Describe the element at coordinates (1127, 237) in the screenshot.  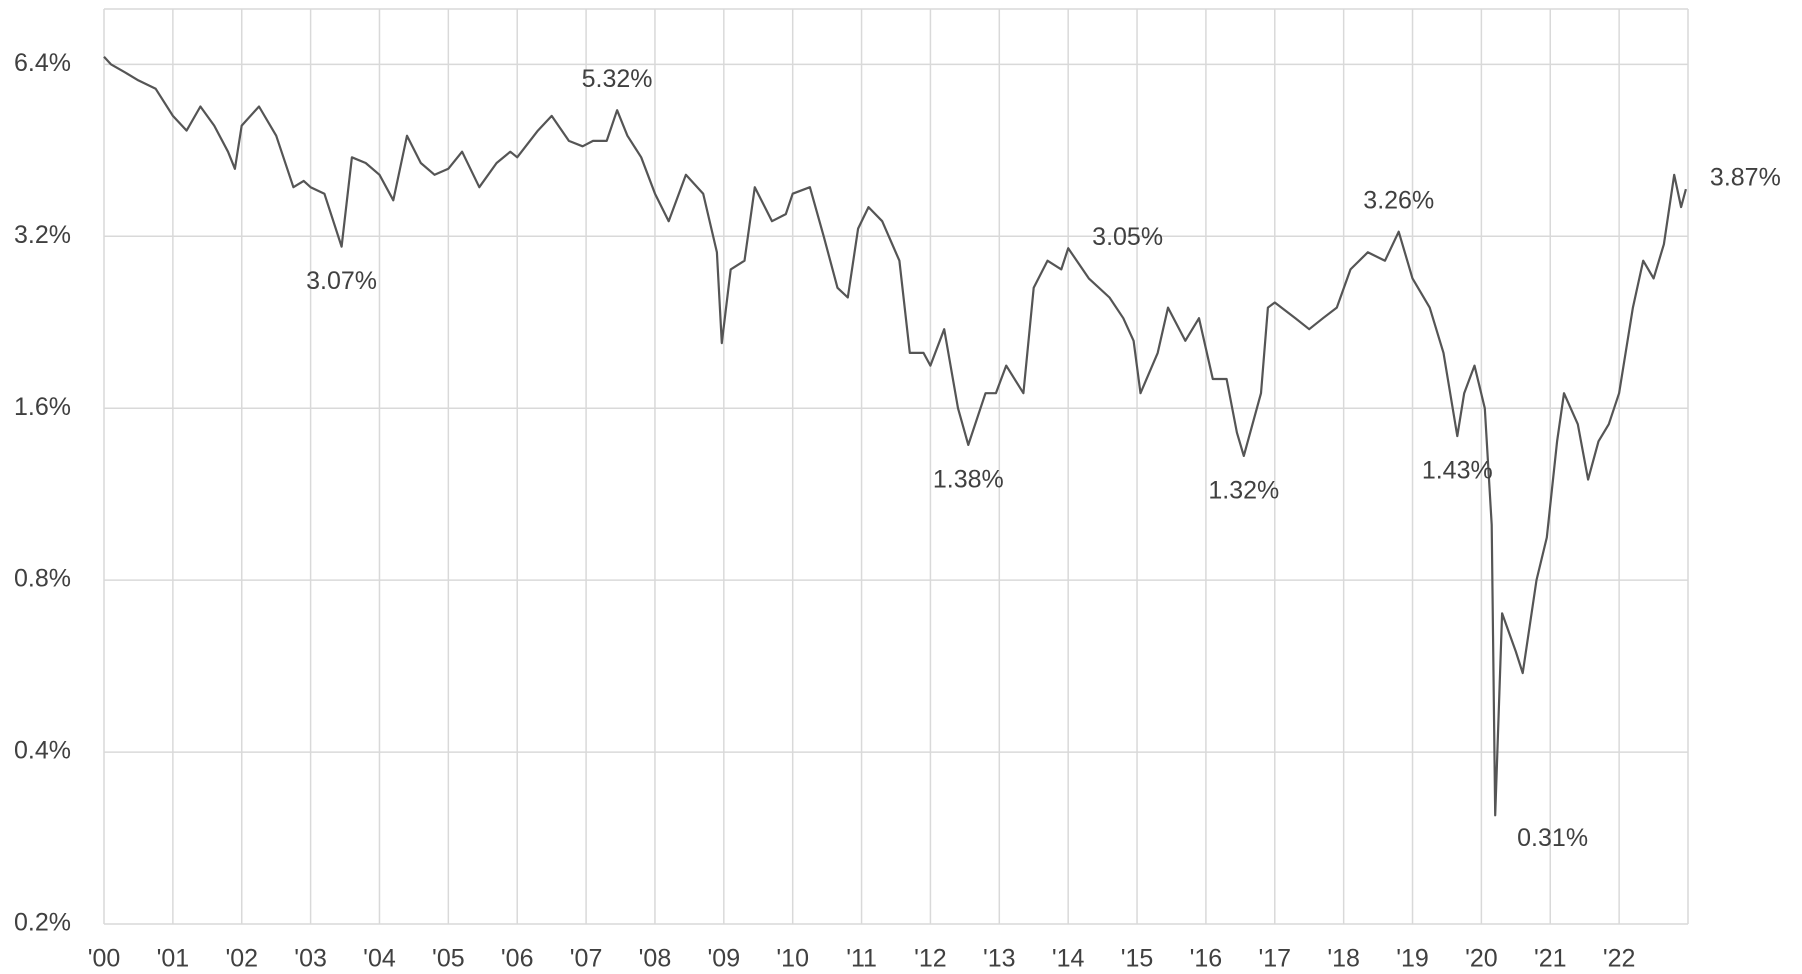
I see `data-label: 3.05%` at that location.